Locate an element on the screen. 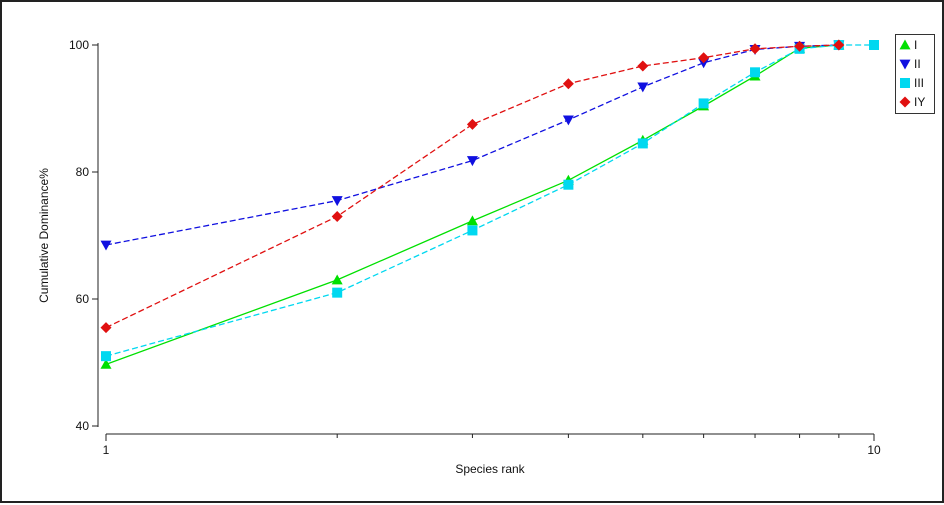 The width and height of the screenshot is (944, 505). legend-label-series-1: I is located at coordinates (916, 45).